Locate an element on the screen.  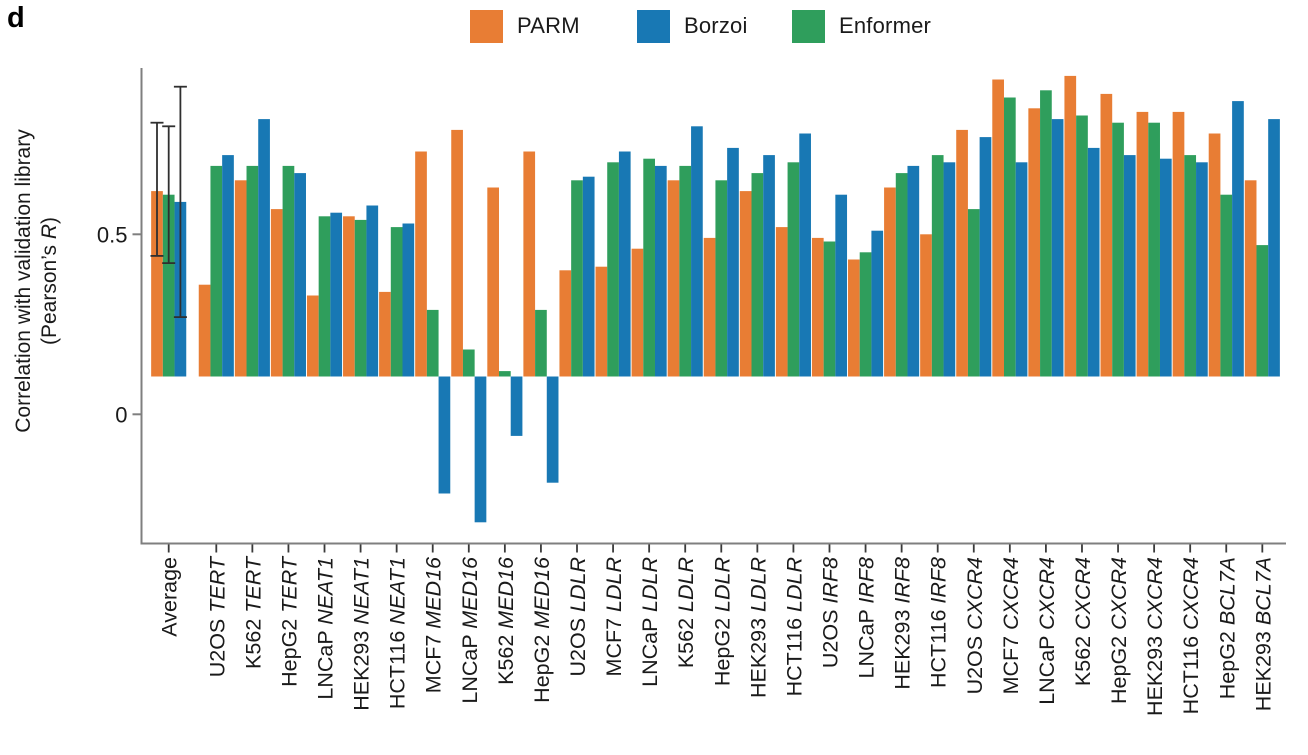
bar-borzoi-hepg2-ldlr is located at coordinates (733, 262).